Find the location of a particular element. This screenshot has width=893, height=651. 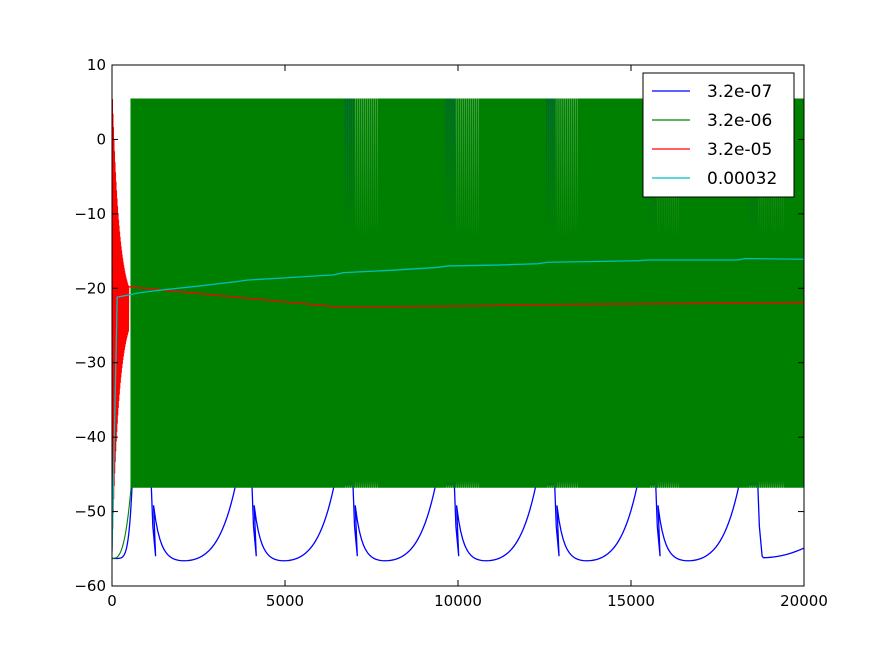

legend-label: 3.2e-06 is located at coordinates (739, 121).